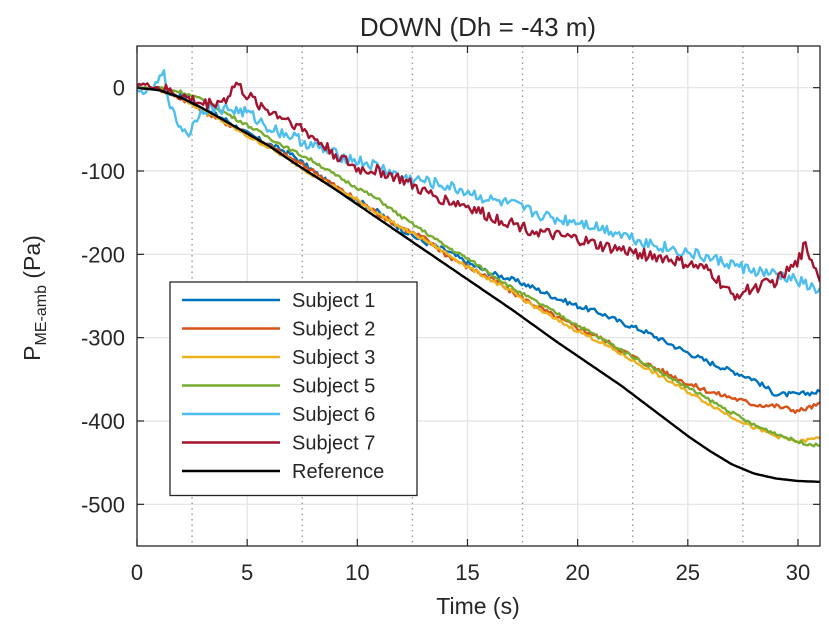 This screenshot has width=829, height=626. Describe the element at coordinates (103, 421) in the screenshot. I see `y-tick-label: -400` at that location.